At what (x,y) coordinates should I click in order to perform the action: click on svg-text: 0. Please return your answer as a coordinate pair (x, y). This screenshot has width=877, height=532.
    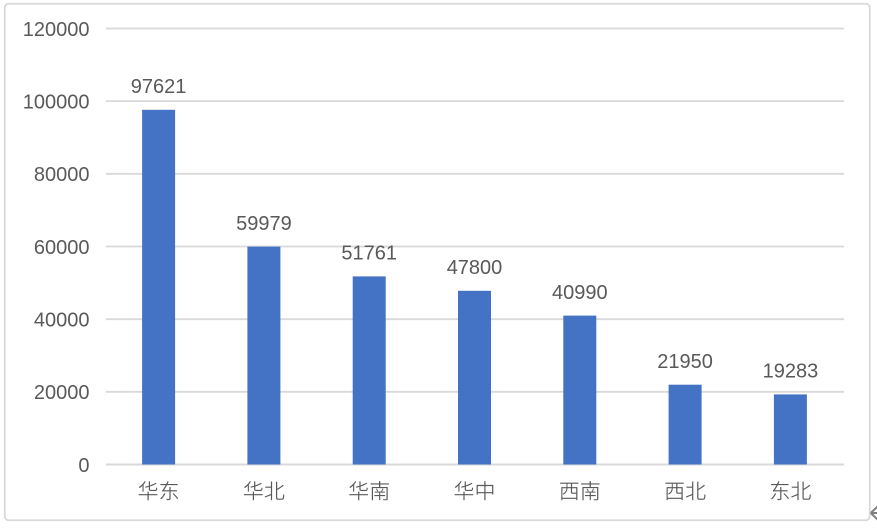
    Looking at the image, I should click on (83, 466).